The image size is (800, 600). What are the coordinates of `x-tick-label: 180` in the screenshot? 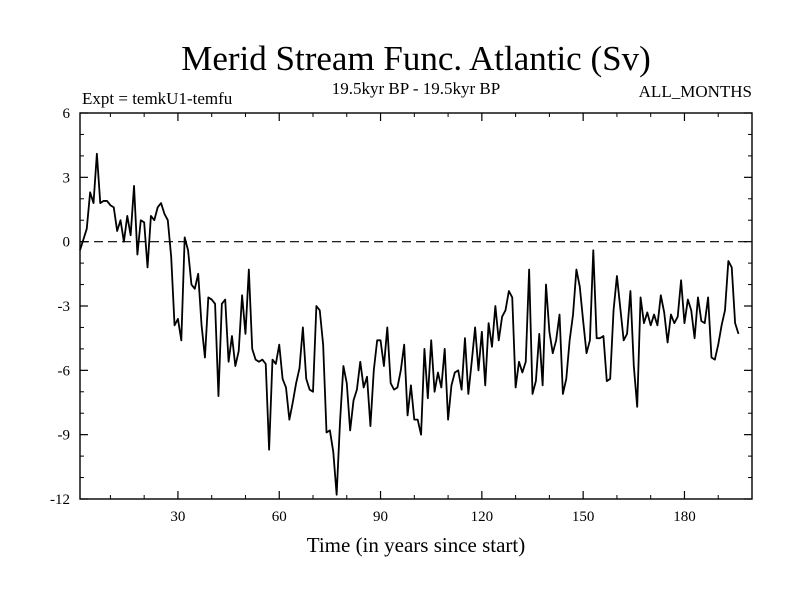 It's located at (684, 517).